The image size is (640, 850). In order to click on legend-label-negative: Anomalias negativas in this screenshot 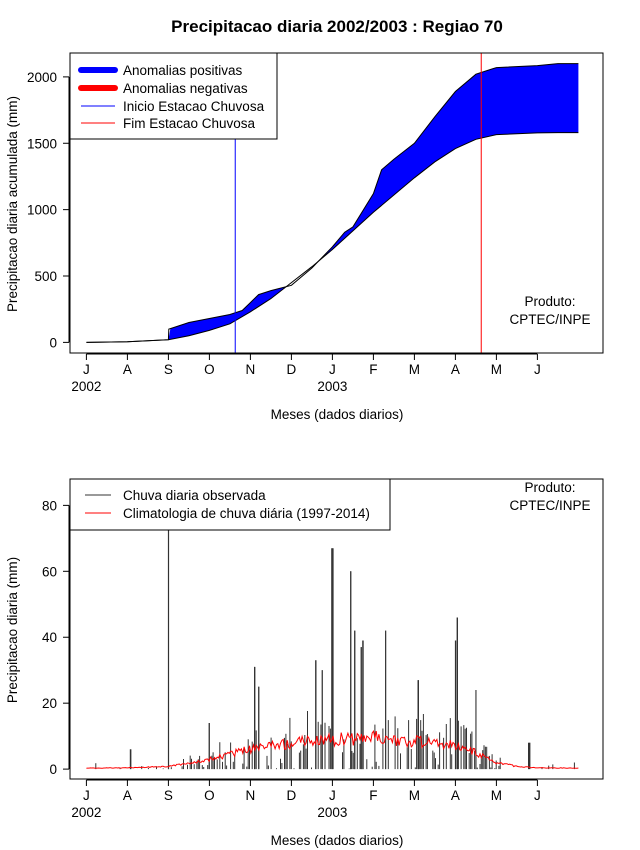, I will do `click(185, 88)`.